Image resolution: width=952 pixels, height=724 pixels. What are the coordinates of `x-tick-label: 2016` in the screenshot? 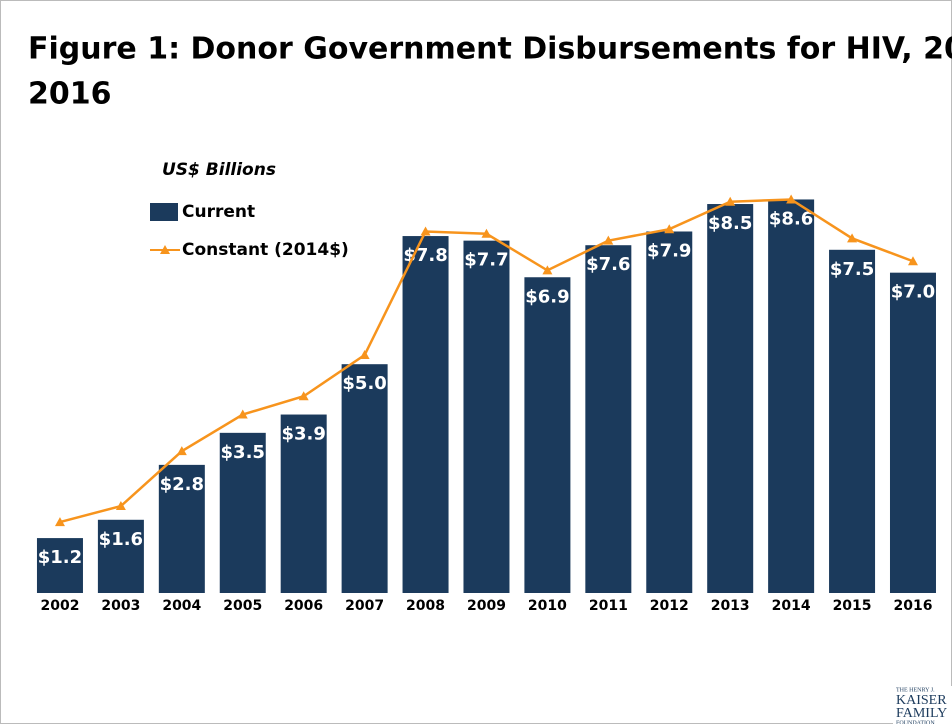 It's located at (913, 606).